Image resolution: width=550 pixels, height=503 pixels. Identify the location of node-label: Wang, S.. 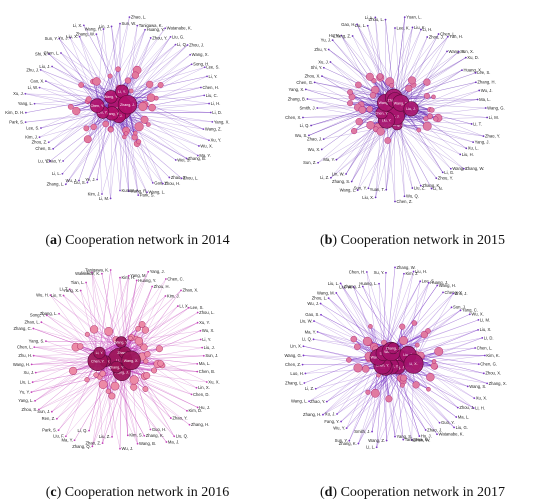
(477, 386).